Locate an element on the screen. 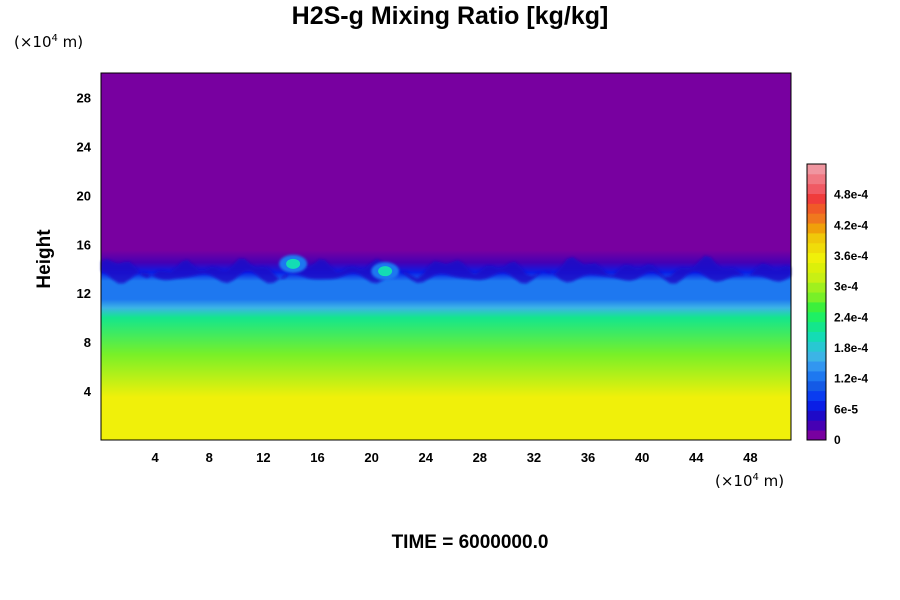 This screenshot has height=600, width=900. colorbar-frame is located at coordinates (816, 302).